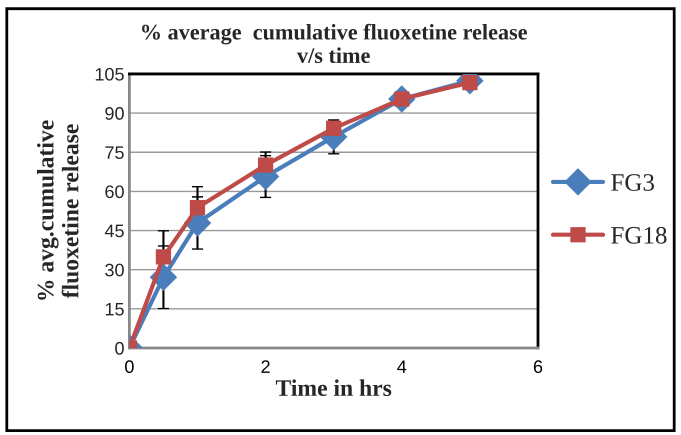 This screenshot has width=681, height=435. I want to click on y-tick-label: 30, so click(114, 270).